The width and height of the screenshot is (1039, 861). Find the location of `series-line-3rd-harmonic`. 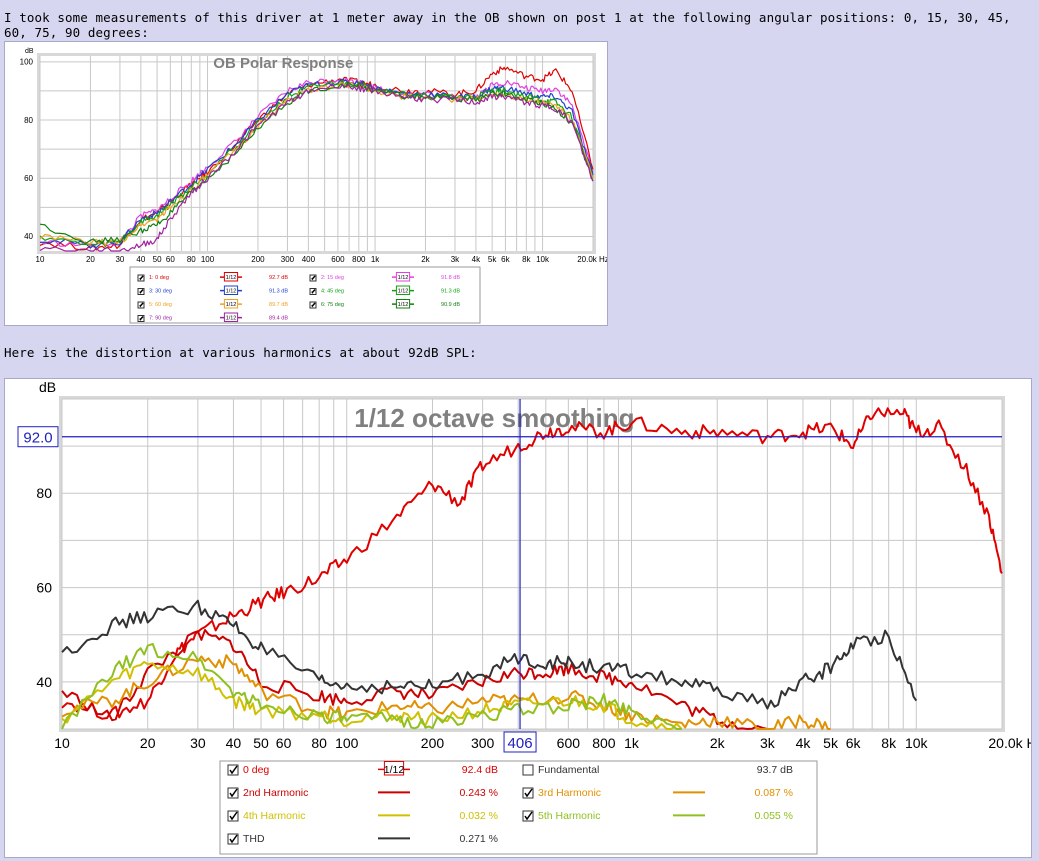

series-line-3rd-harmonic is located at coordinates (446, 692).